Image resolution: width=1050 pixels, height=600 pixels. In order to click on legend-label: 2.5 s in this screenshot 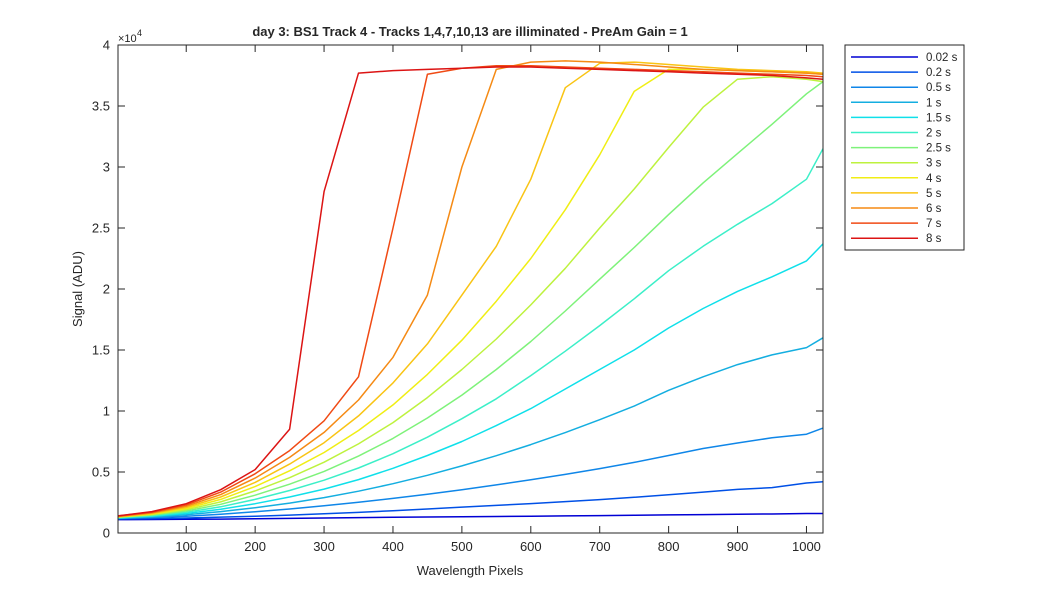, I will do `click(938, 149)`.